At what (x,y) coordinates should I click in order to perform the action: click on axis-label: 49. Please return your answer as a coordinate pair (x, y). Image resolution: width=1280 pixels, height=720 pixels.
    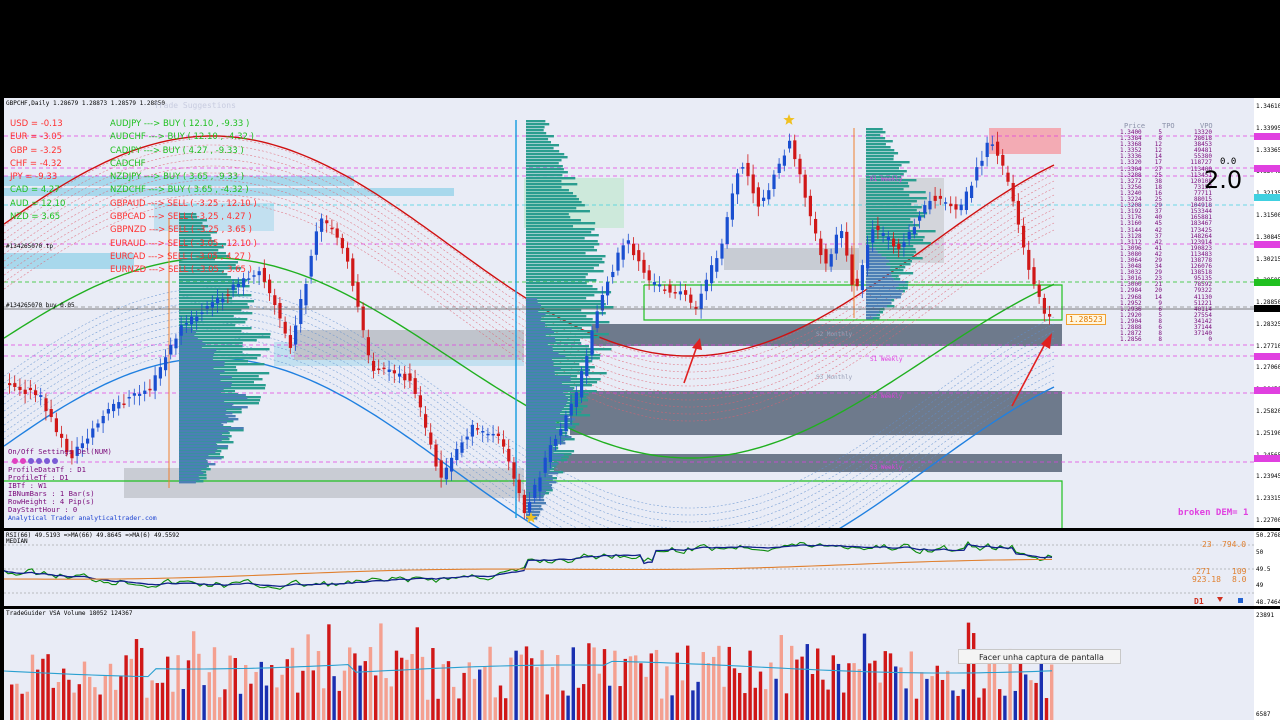
    Looking at the image, I should click on (1260, 586).